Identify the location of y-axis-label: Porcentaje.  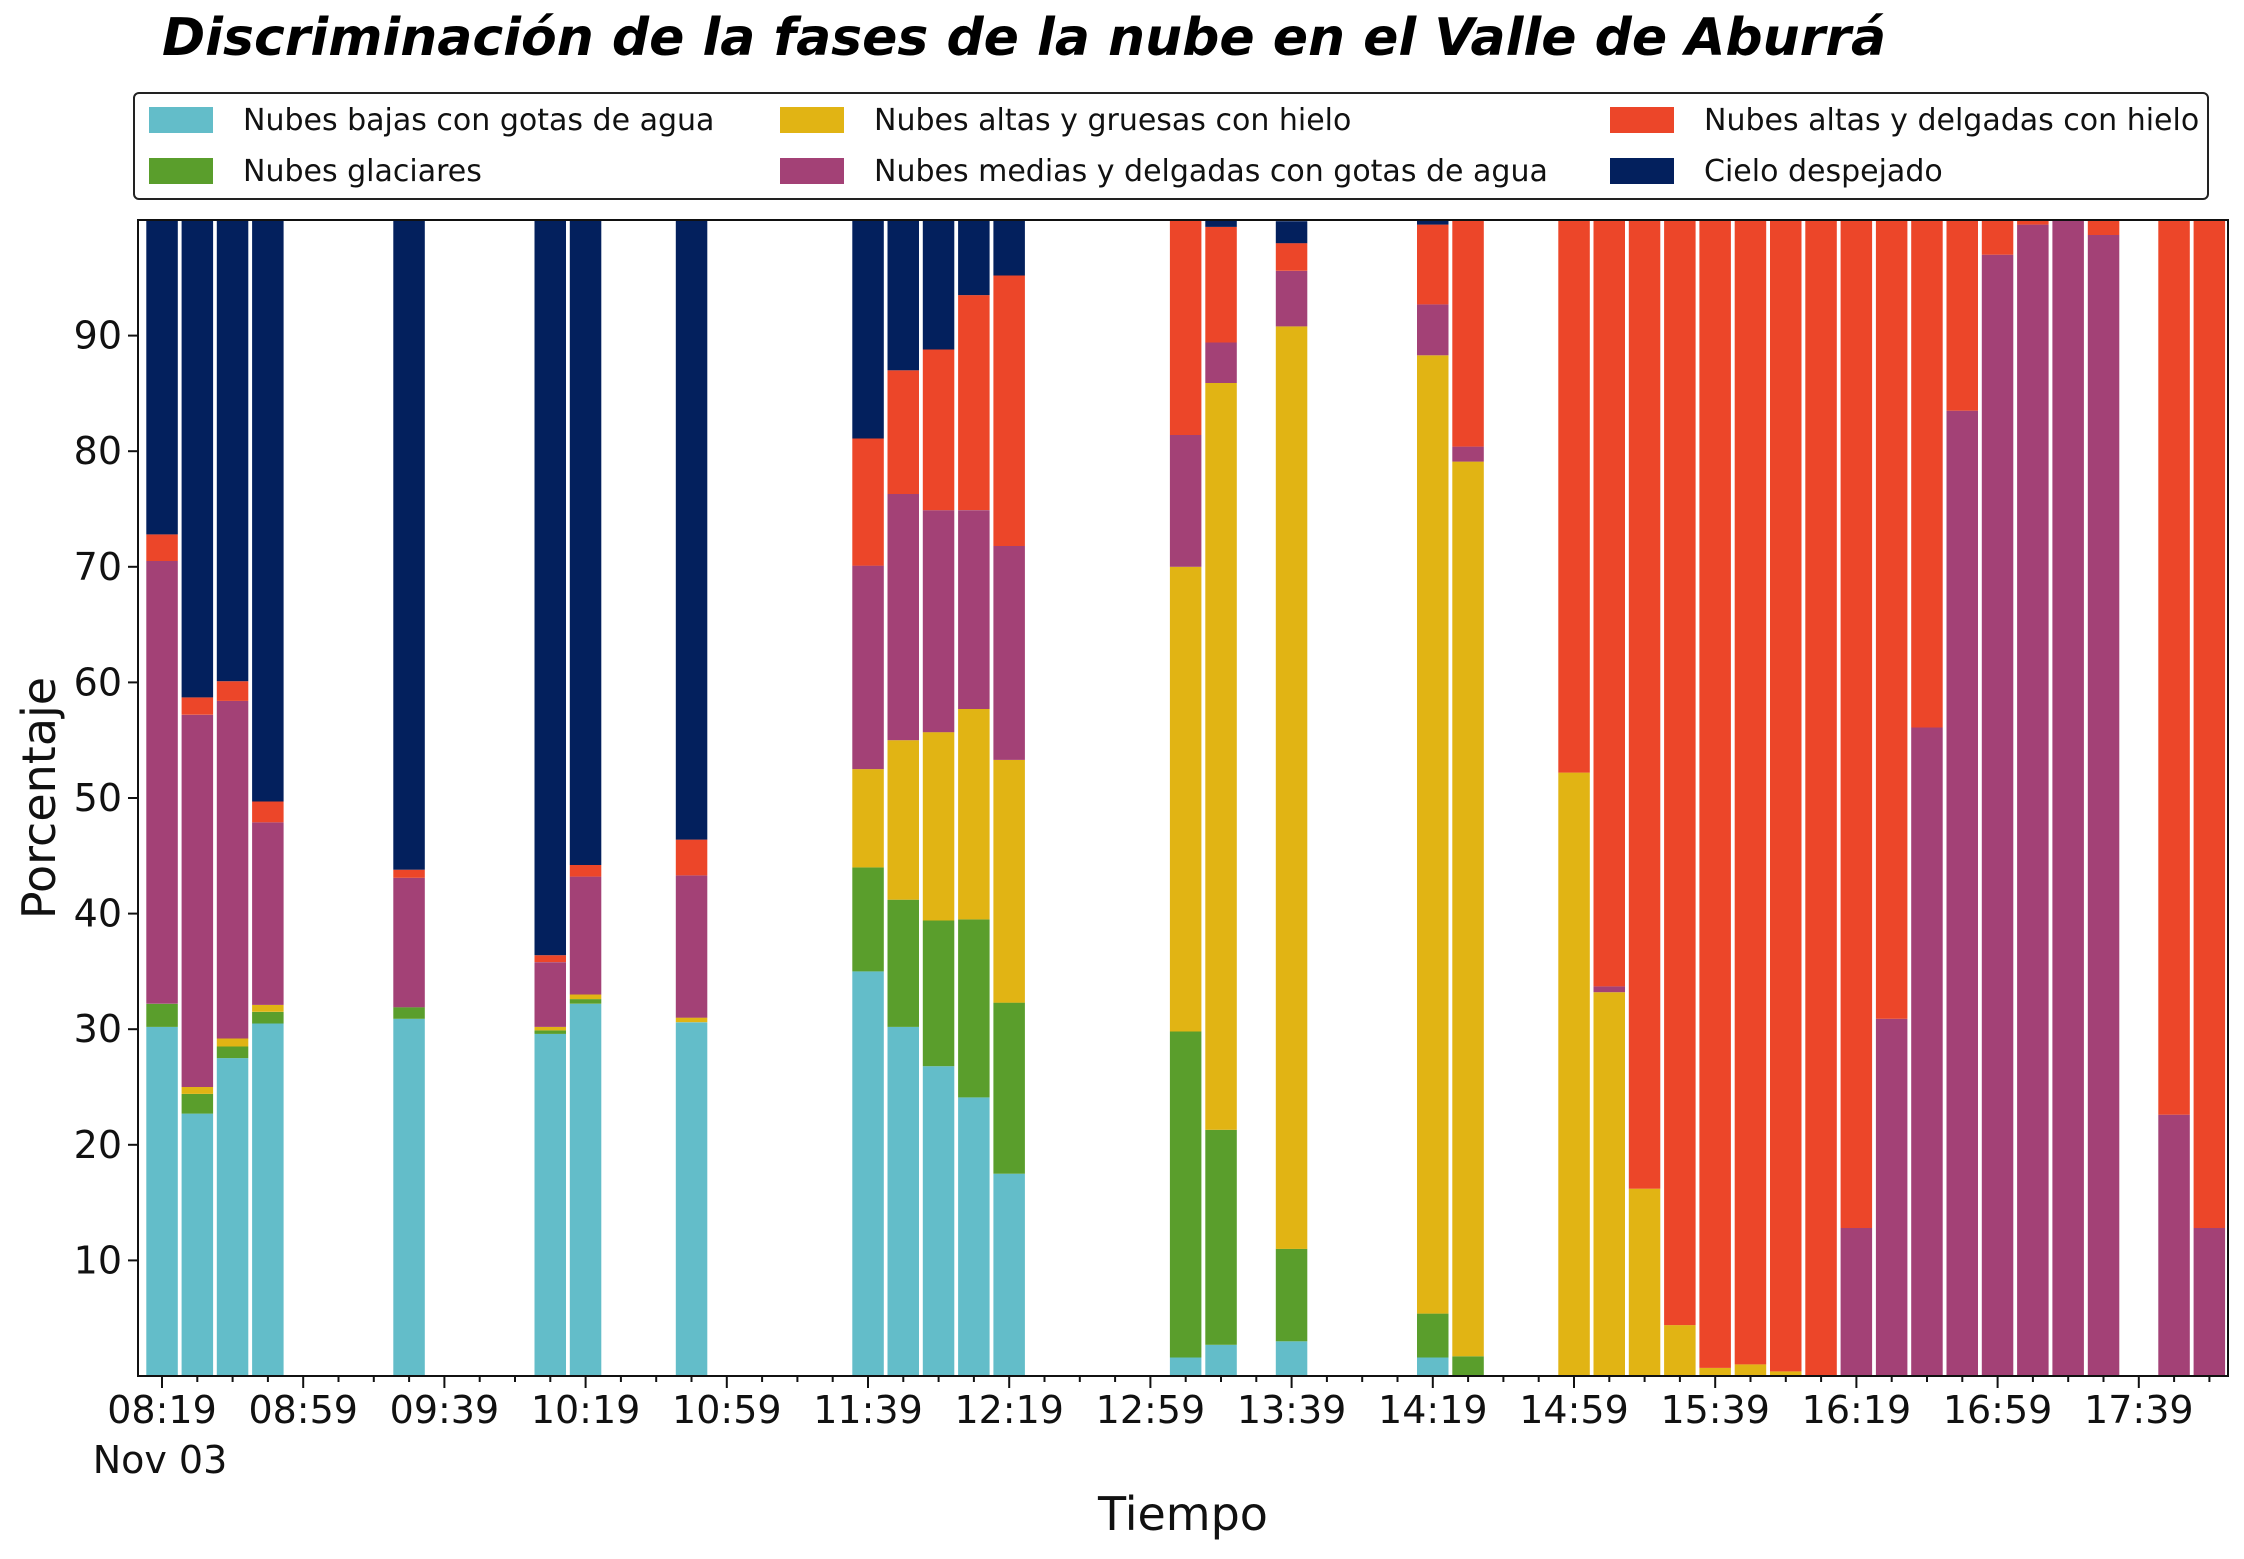
(39, 798).